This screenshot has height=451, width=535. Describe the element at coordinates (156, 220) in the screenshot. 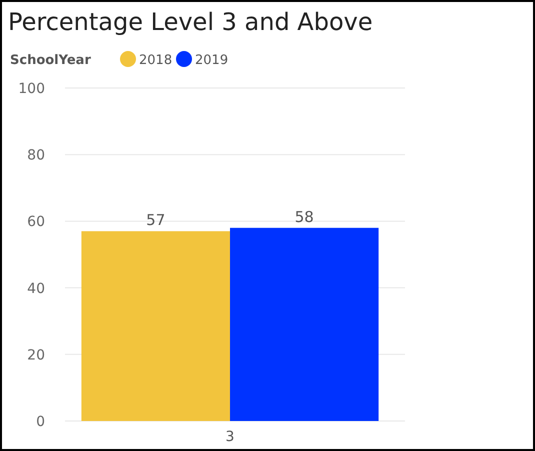

I see `data-label: 57` at that location.